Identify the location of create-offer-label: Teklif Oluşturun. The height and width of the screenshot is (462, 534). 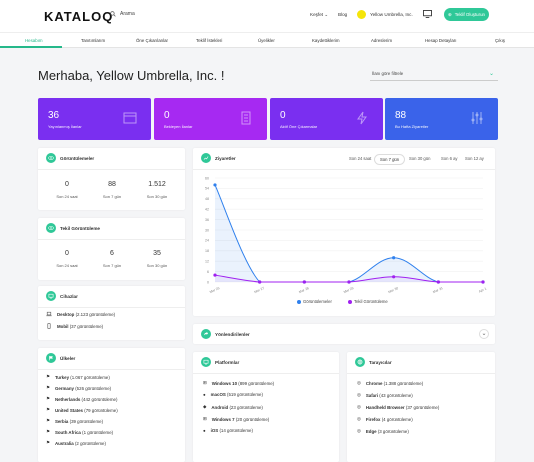
(469, 14).